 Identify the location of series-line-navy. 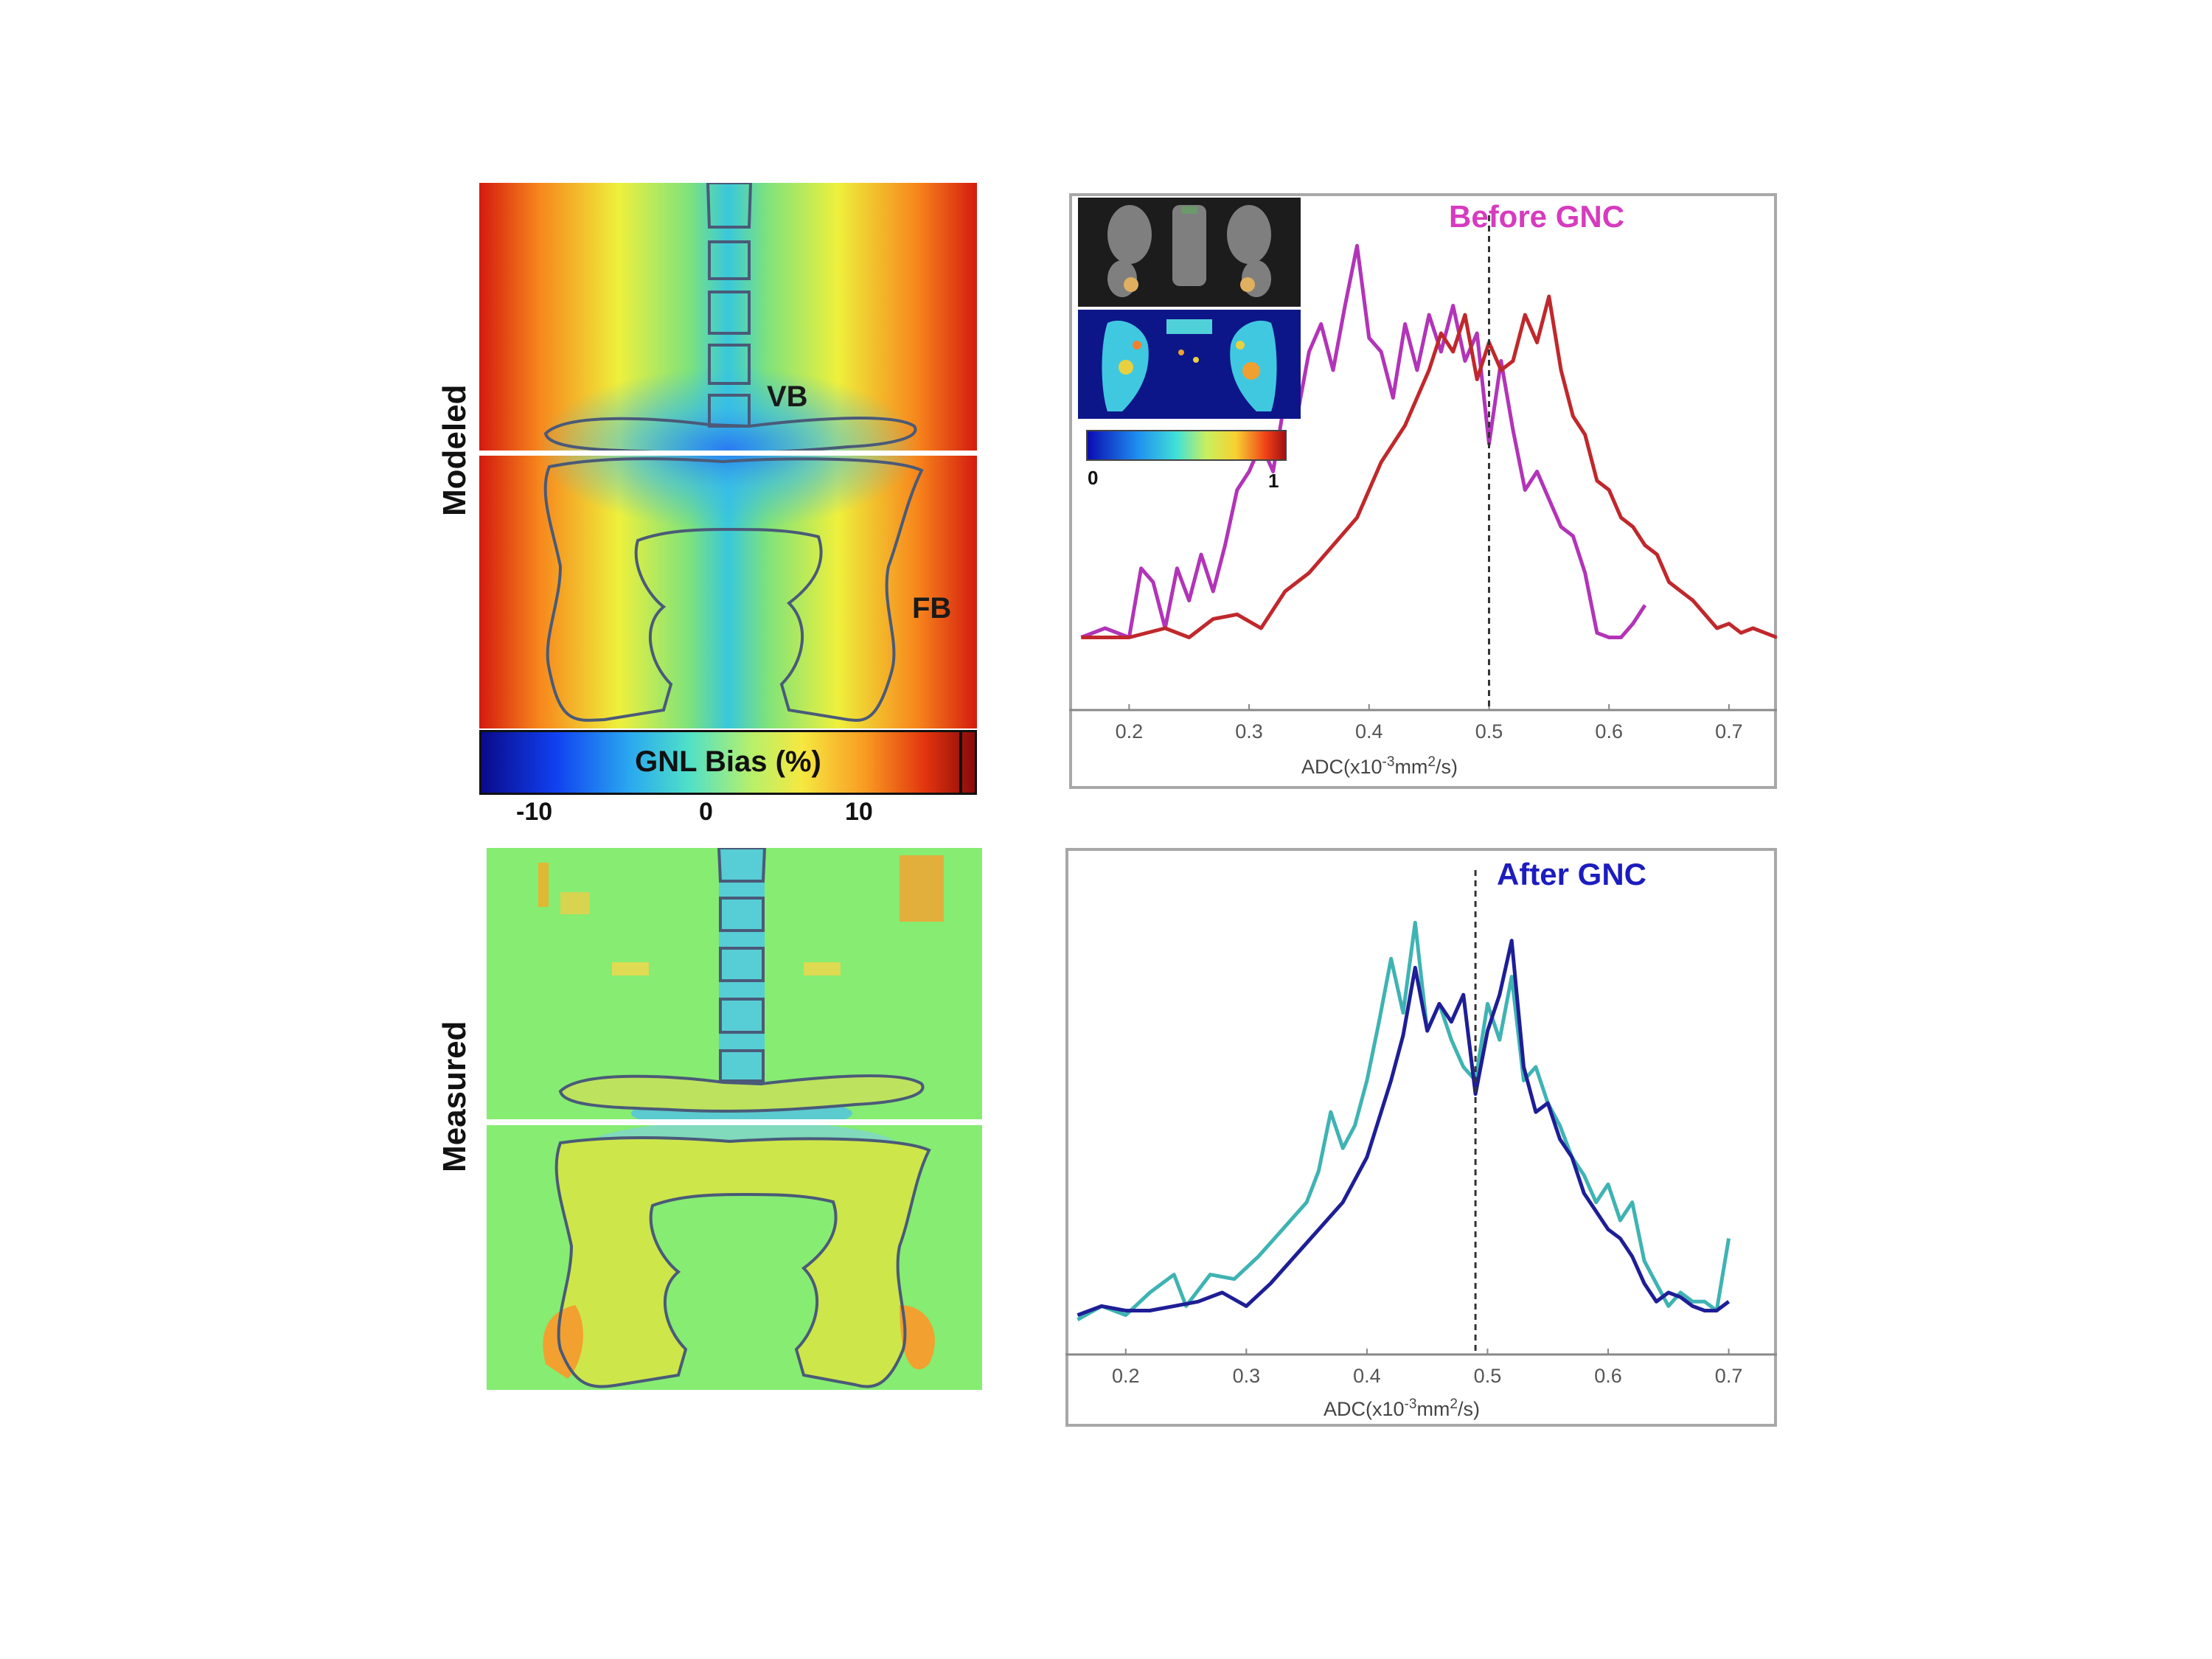
(1404, 1128).